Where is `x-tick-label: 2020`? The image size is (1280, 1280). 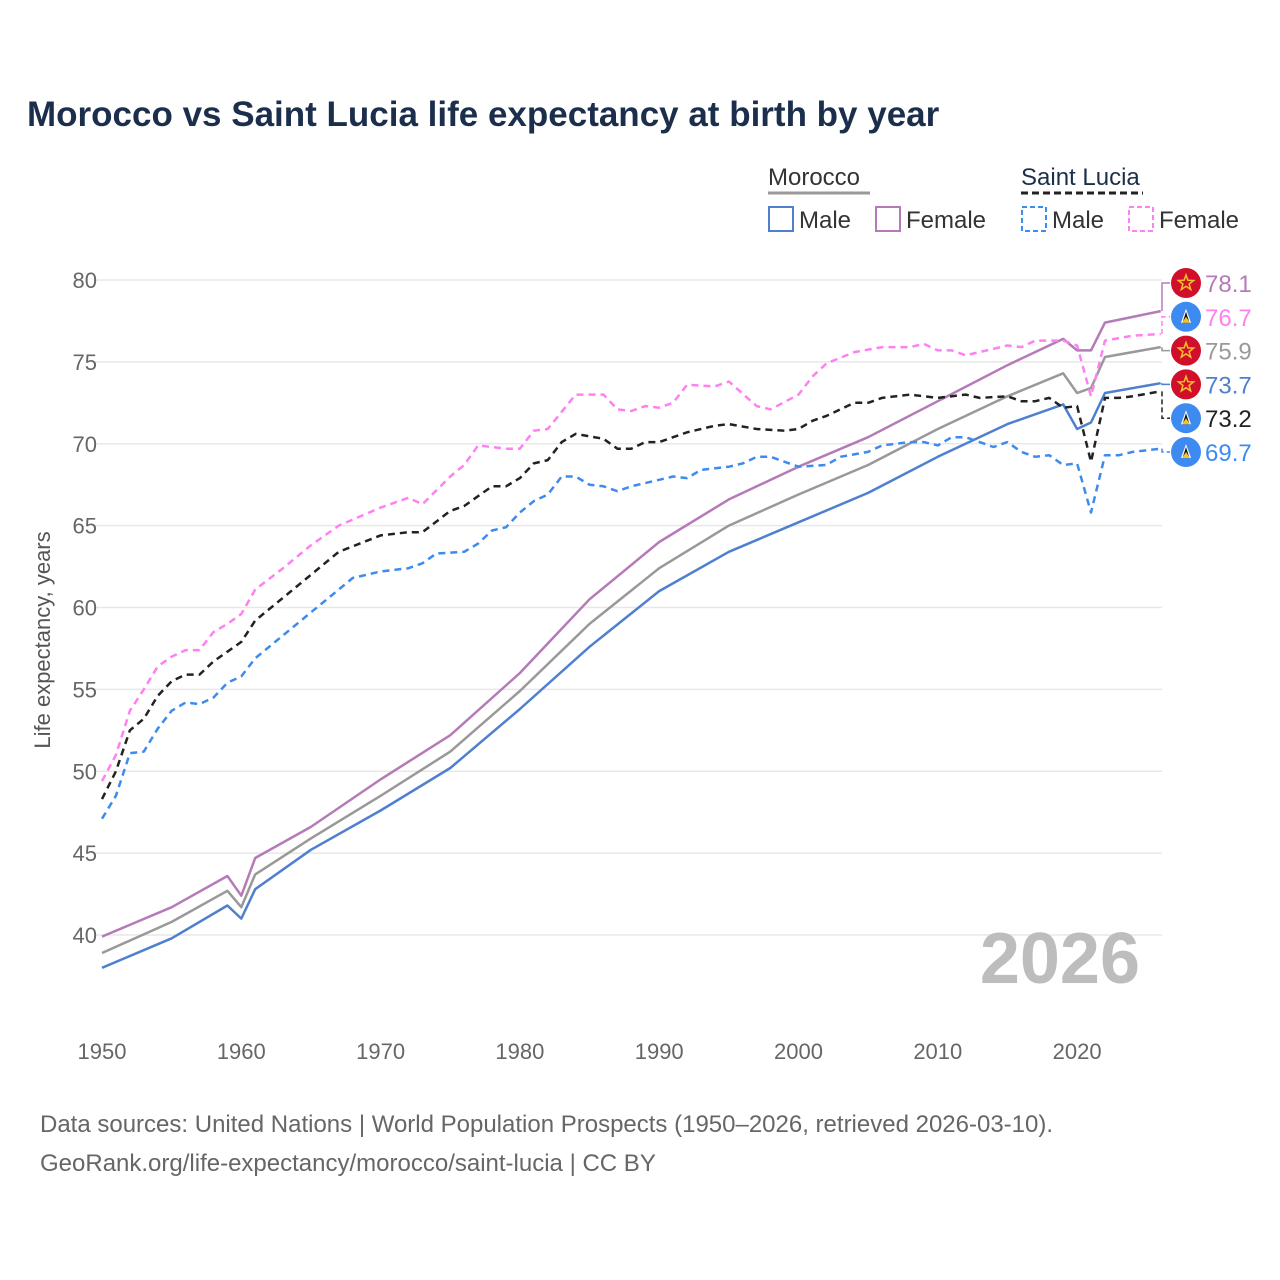 x-tick-label: 2020 is located at coordinates (1077, 1051).